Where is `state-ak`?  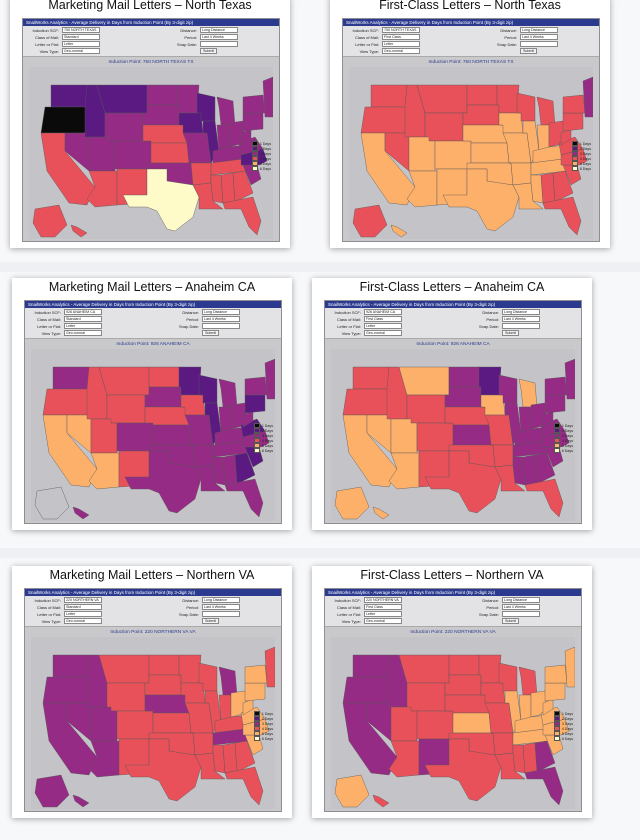
state-ak is located at coordinates (352, 791).